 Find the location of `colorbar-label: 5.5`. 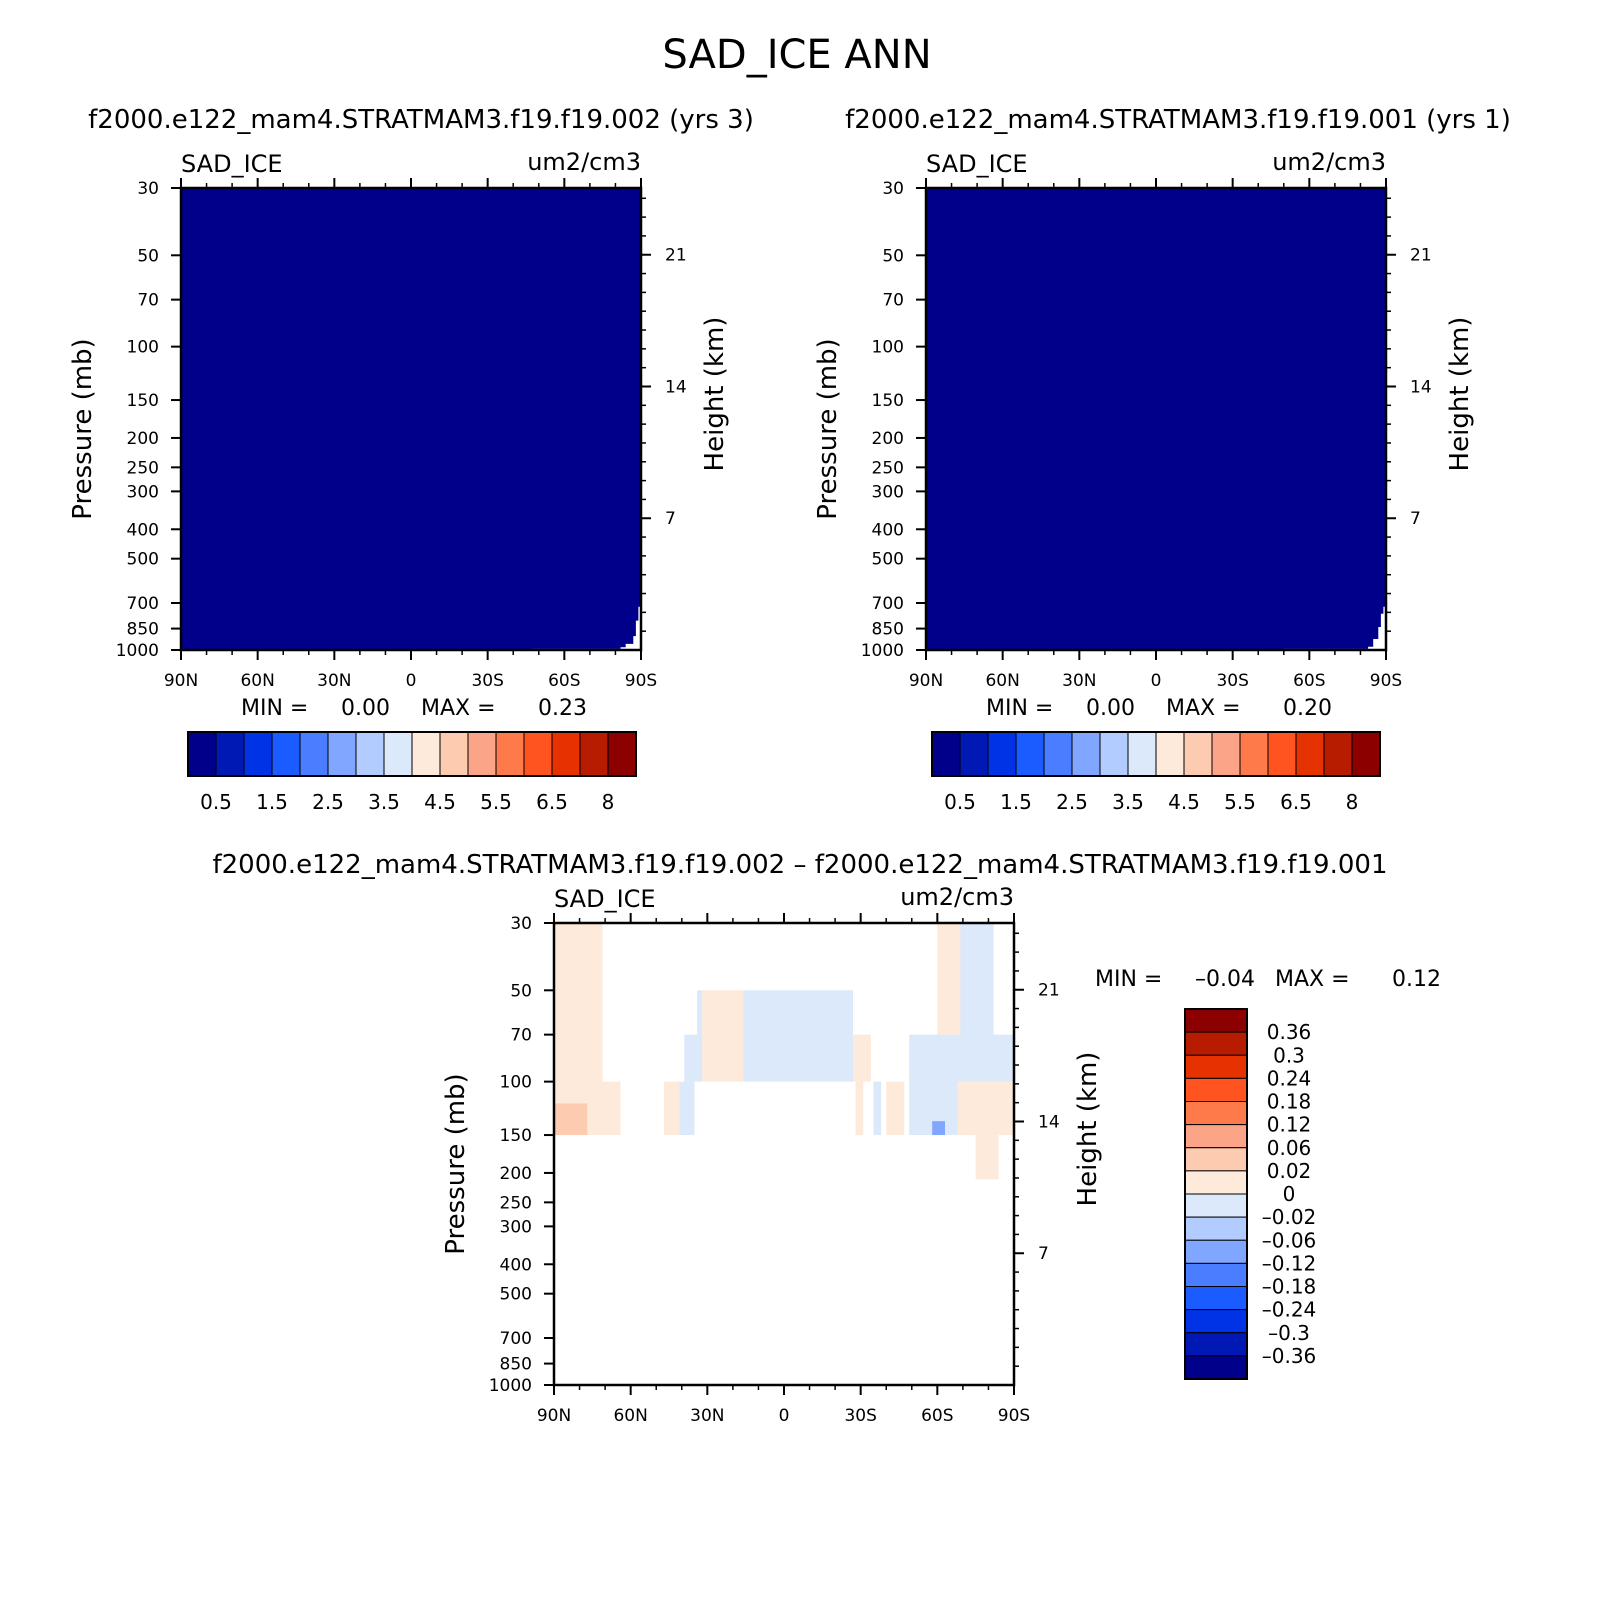

colorbar-label: 5.5 is located at coordinates (496, 802).